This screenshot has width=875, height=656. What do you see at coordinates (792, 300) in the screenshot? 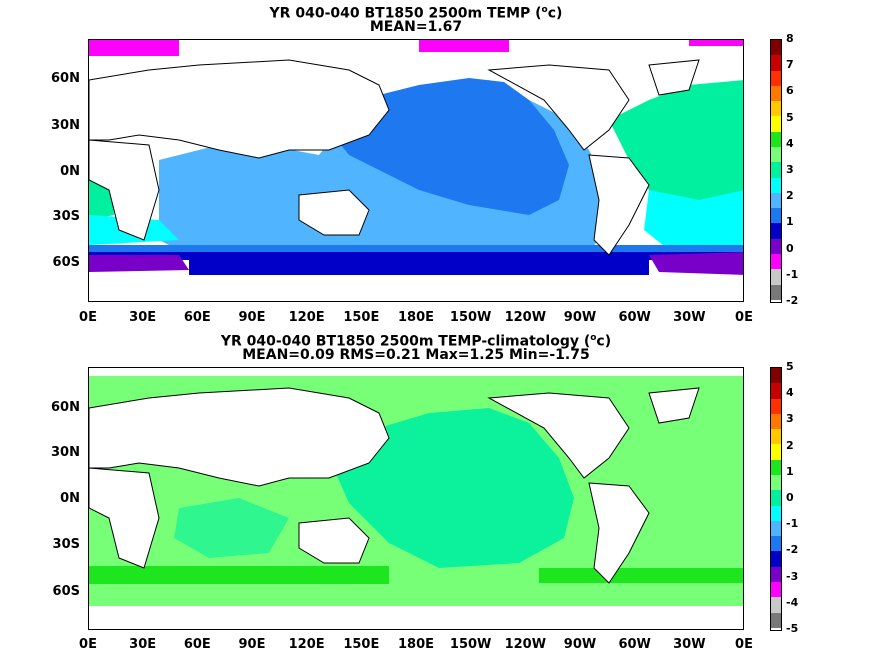
I see `panel1-colorbar-label: -2` at bounding box center [792, 300].